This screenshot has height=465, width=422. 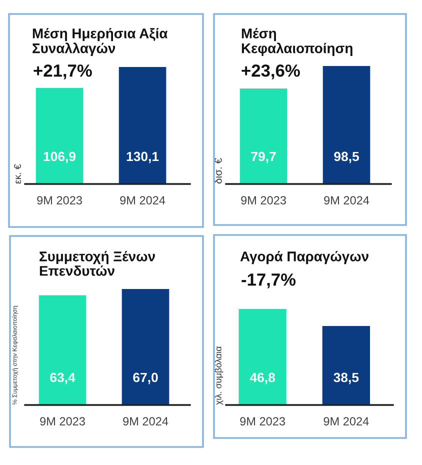 I want to click on data-label: 106,9, so click(x=60, y=158).